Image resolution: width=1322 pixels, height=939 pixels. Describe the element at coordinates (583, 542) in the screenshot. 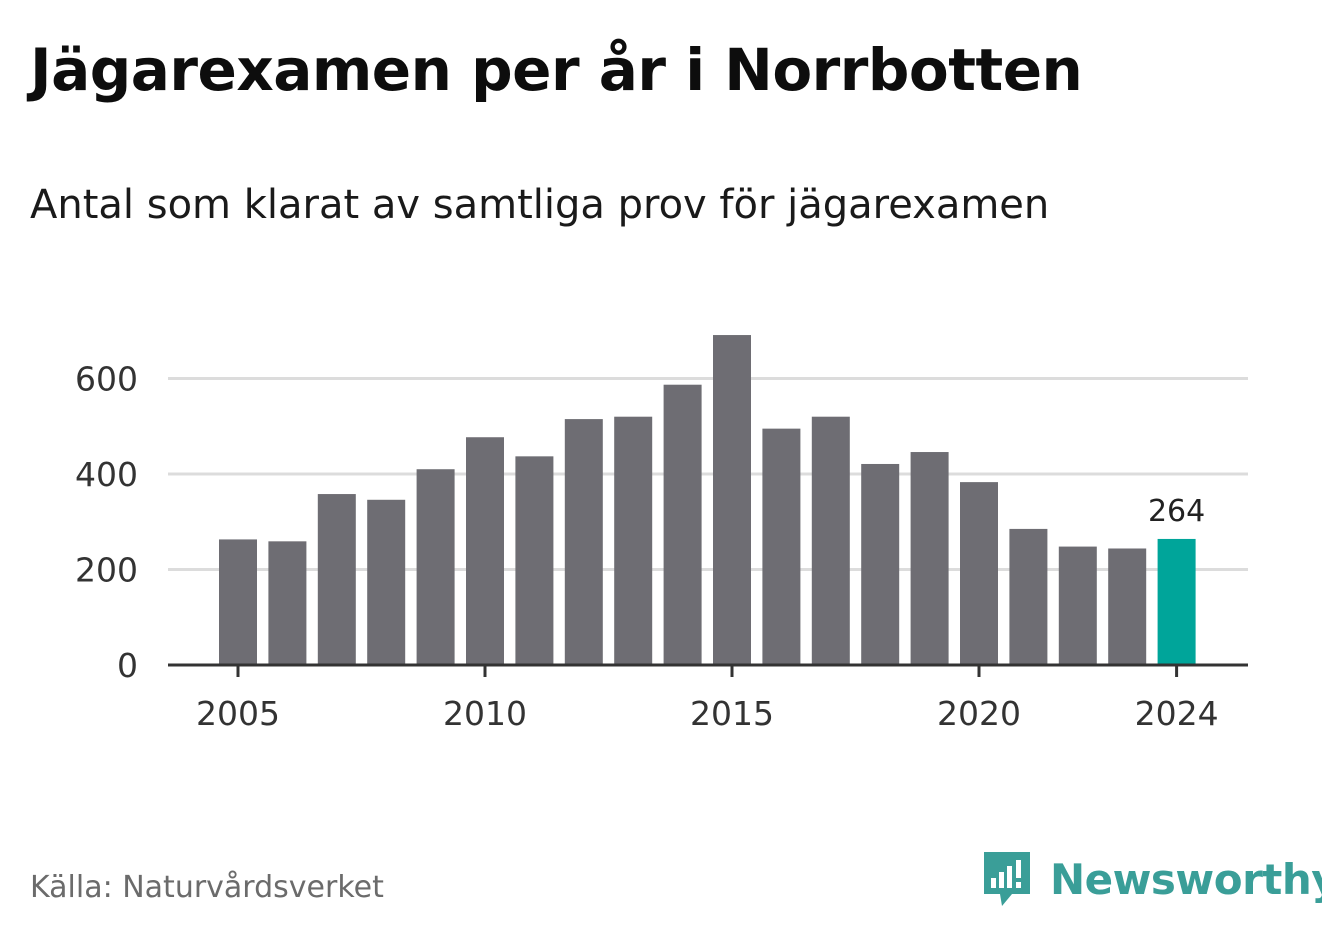

I see `bar-2012` at that location.